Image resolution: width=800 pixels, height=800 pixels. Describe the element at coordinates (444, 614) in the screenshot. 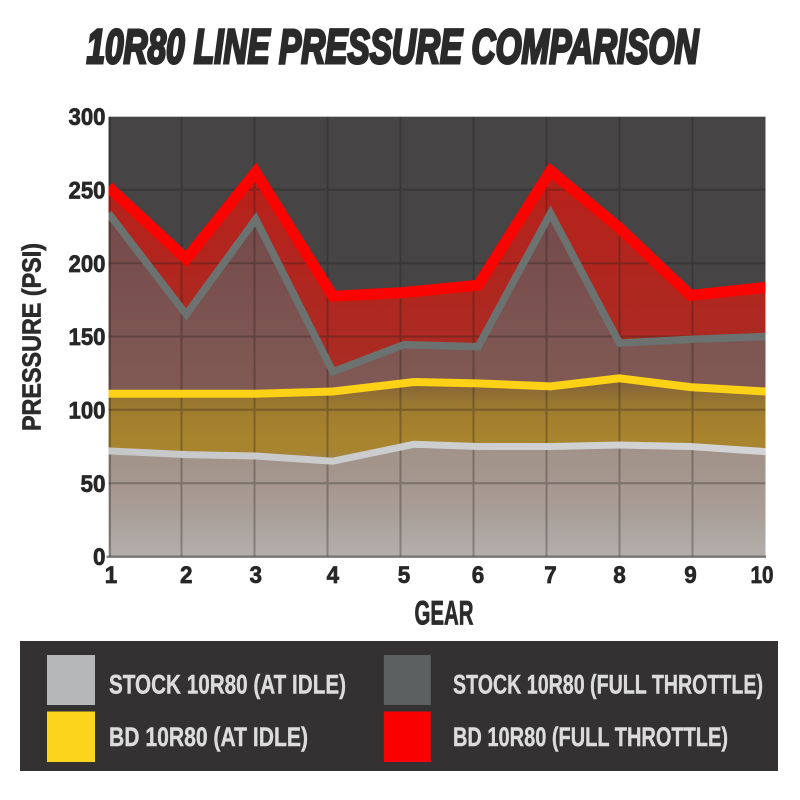

I see `svg-text: GEAR` at that location.